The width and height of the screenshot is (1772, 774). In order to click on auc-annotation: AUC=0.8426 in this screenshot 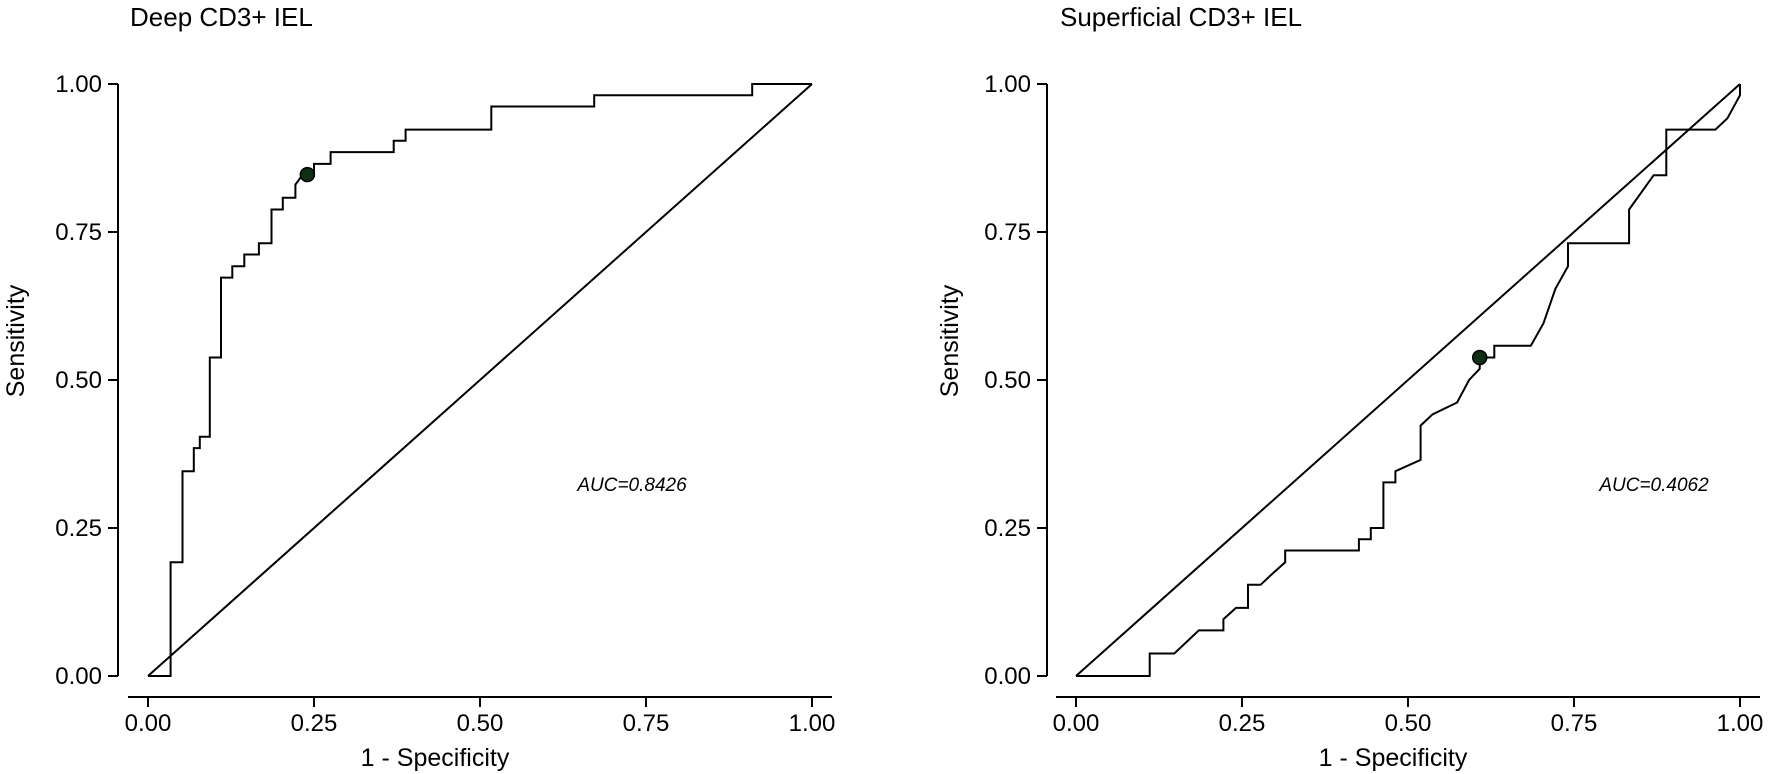, I will do `click(631, 485)`.